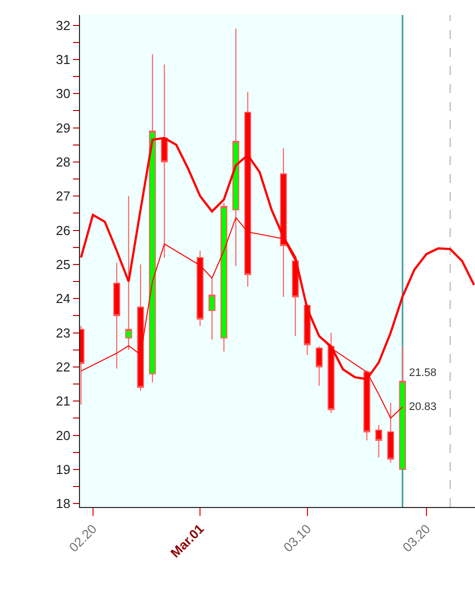 This screenshot has width=475, height=604. I want to click on y-tick-label: 32, so click(63, 25).